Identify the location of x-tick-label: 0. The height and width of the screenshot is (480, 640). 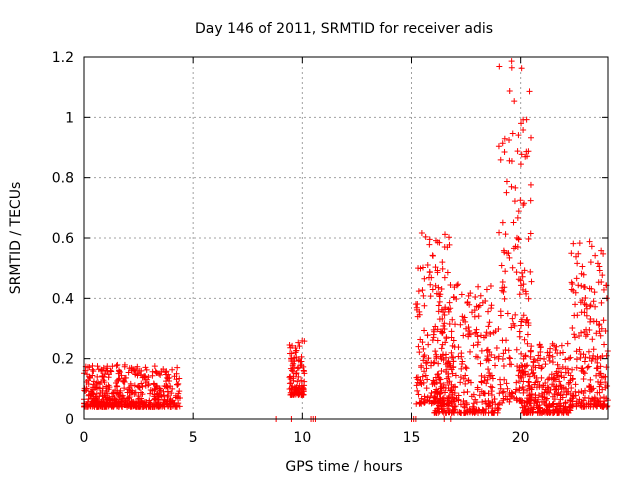
(84, 438).